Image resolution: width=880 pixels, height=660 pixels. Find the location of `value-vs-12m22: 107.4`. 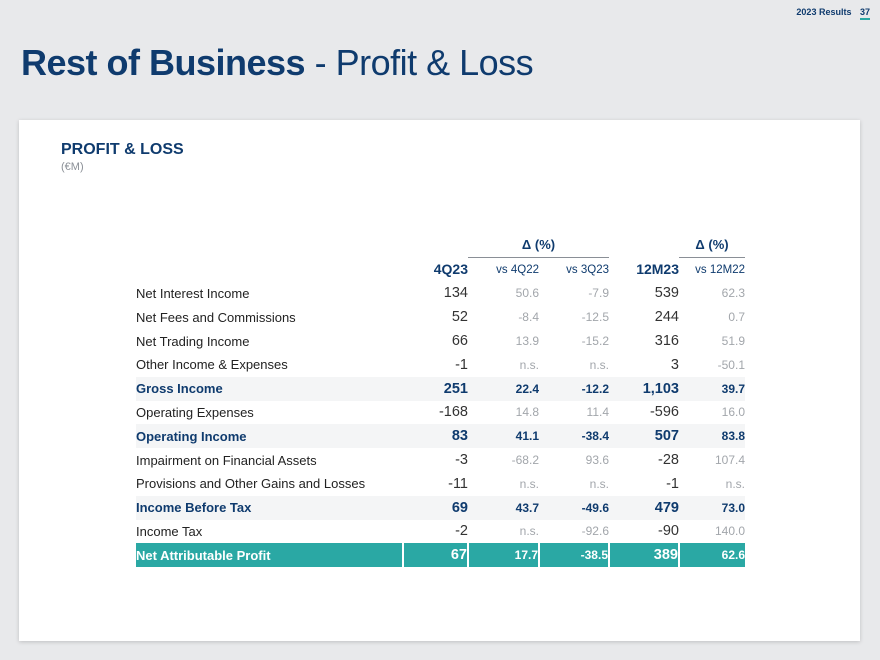

value-vs-12m22: 107.4 is located at coordinates (729, 460).